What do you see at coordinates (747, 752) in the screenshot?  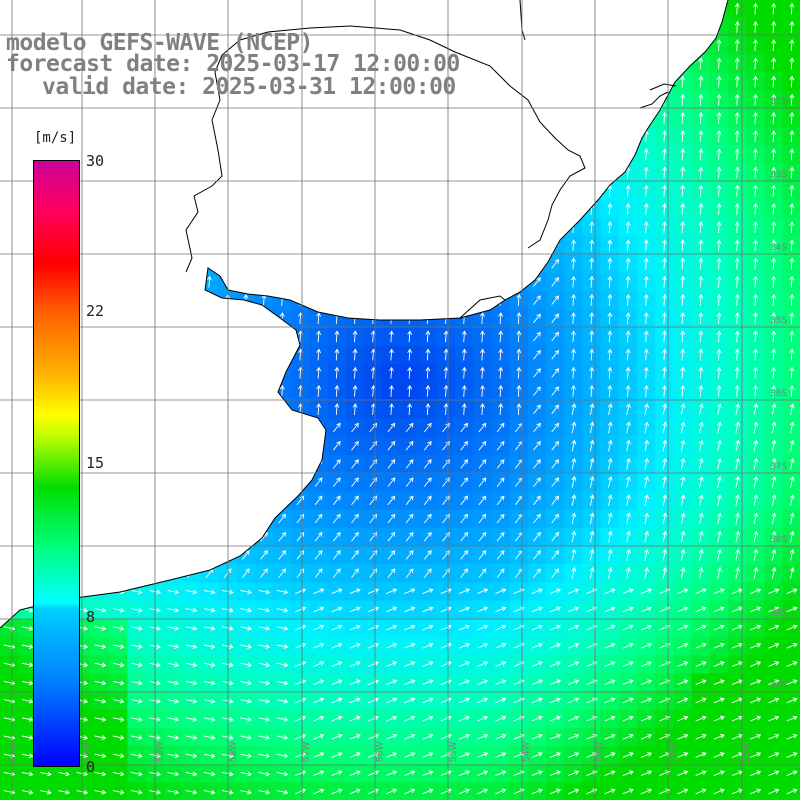 I see `longitude-label: 51W` at bounding box center [747, 752].